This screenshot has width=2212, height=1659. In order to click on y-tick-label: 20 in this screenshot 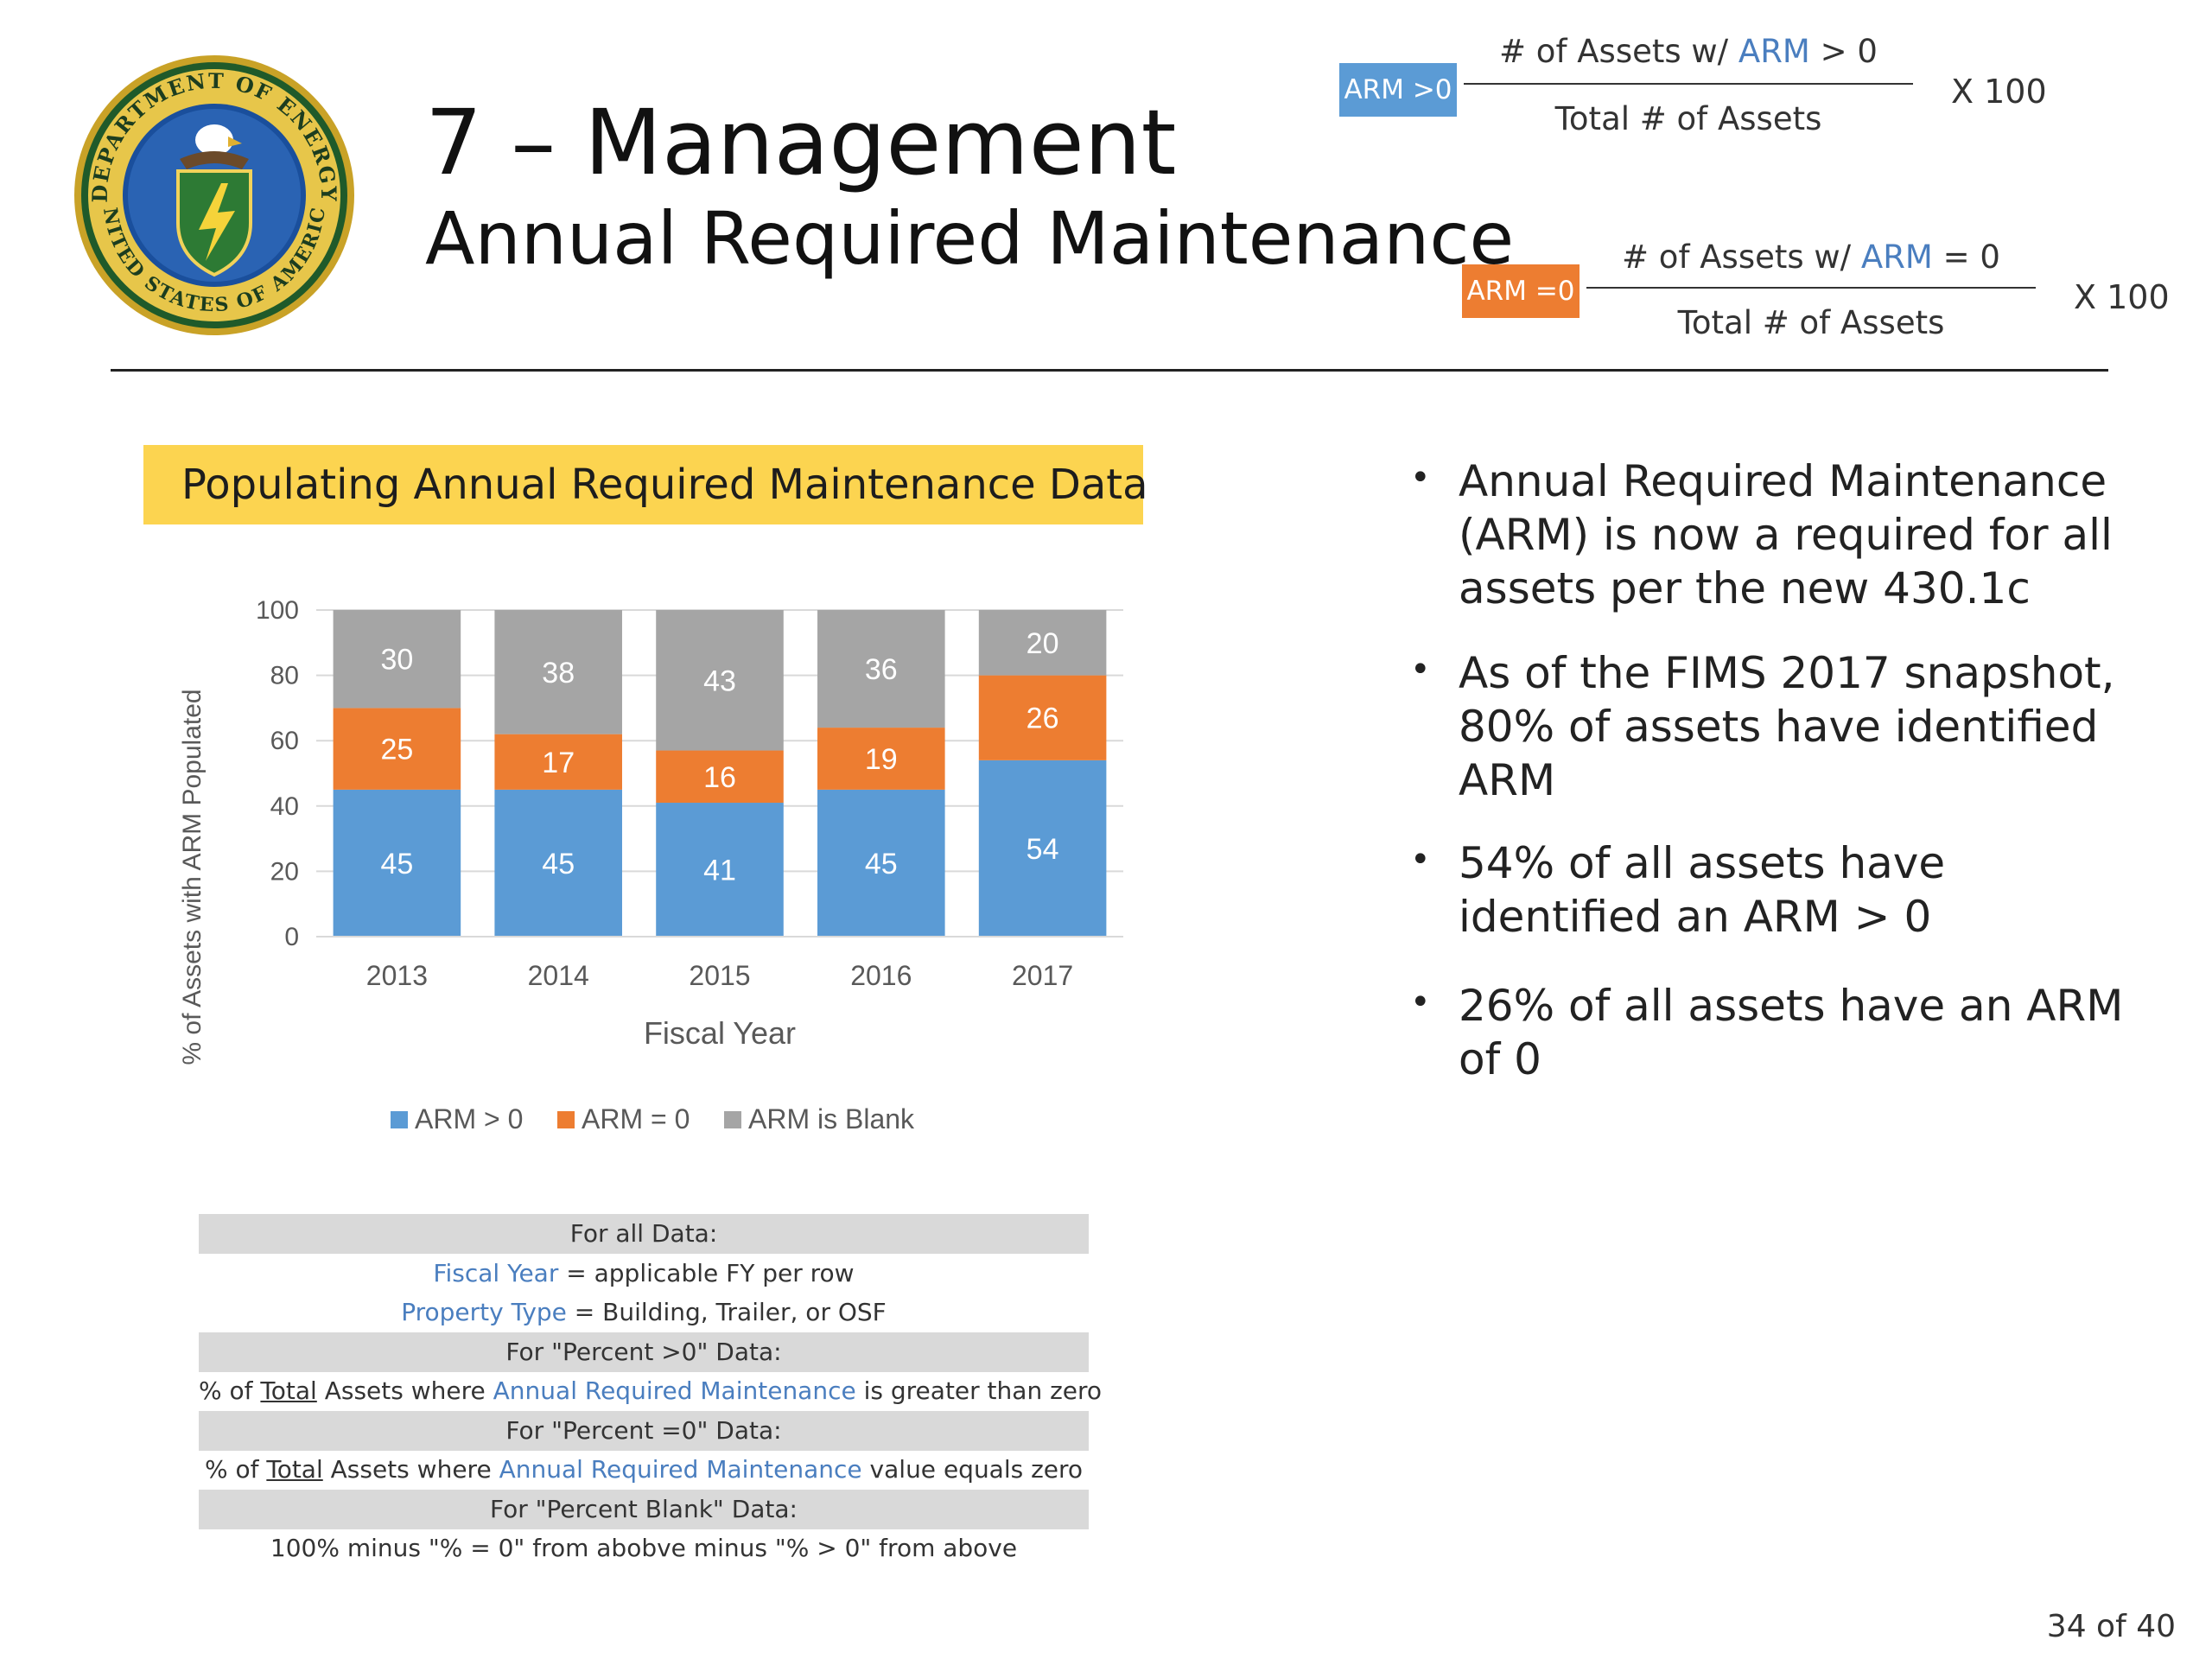, I will do `click(284, 871)`.